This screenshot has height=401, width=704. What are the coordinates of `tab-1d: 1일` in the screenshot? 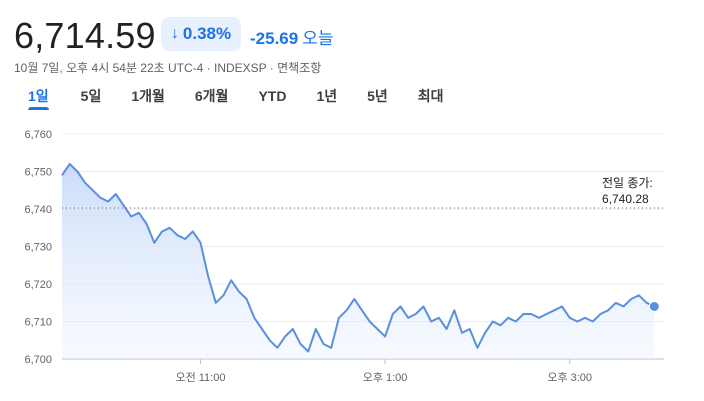 It's located at (38, 98).